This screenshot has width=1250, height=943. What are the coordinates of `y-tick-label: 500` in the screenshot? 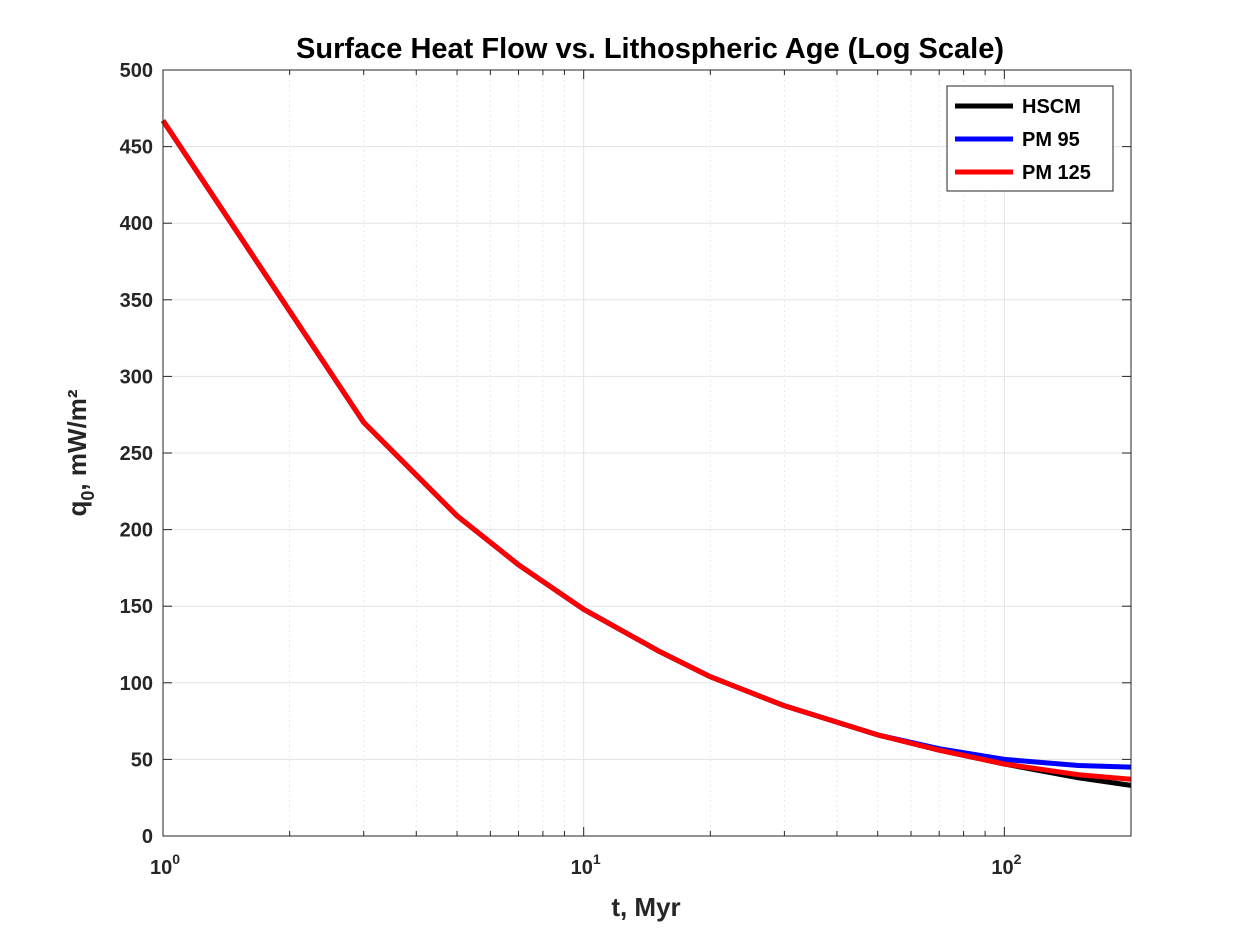 It's located at (136, 71).